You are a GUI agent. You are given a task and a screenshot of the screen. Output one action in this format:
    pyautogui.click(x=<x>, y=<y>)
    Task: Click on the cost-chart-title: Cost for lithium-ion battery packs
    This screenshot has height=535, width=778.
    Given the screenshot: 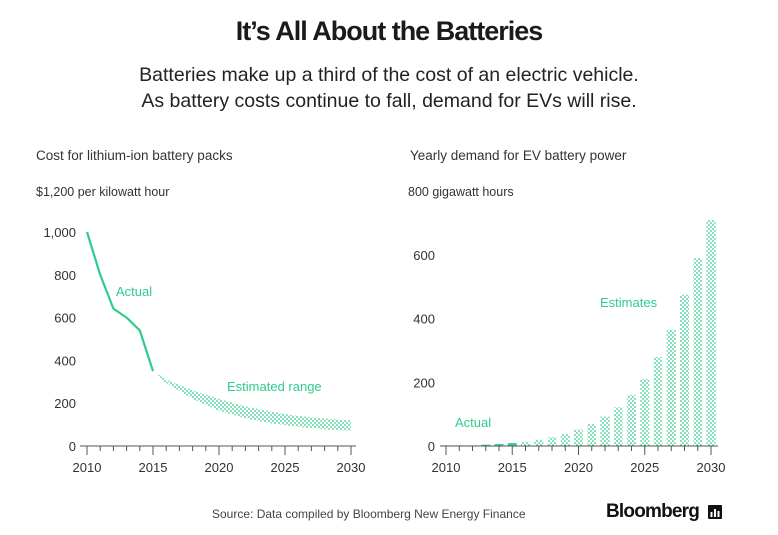 What is the action you would take?
    pyautogui.click(x=134, y=155)
    